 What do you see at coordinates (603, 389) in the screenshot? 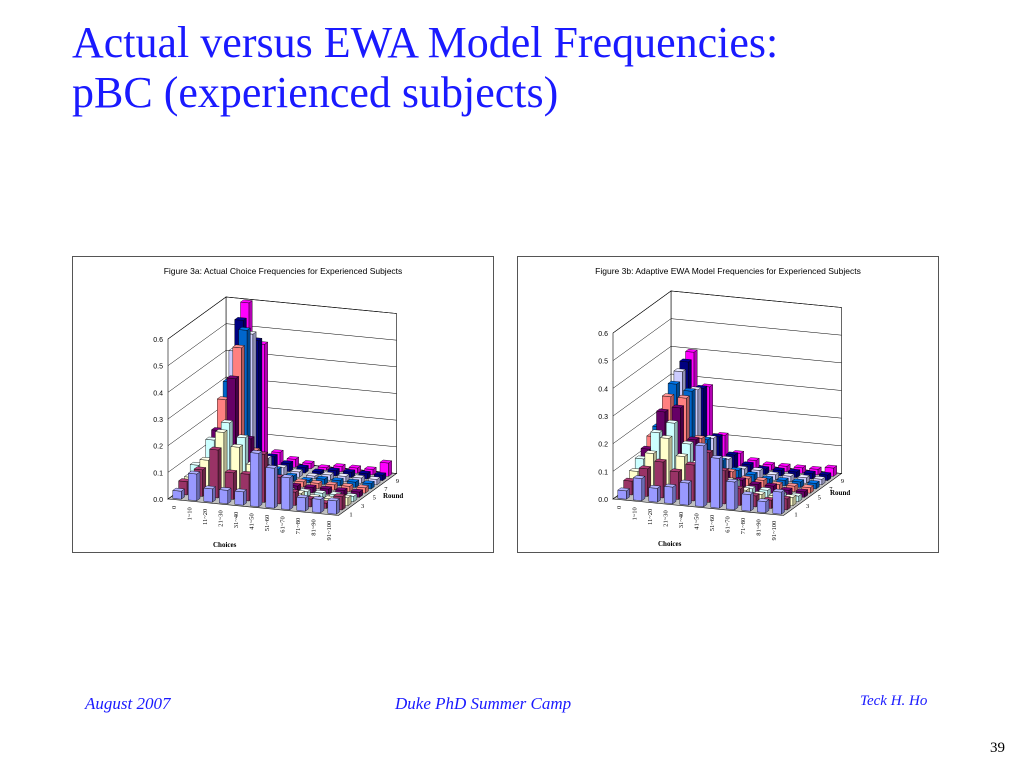
I see `z-tick-label: 0.4` at bounding box center [603, 389].